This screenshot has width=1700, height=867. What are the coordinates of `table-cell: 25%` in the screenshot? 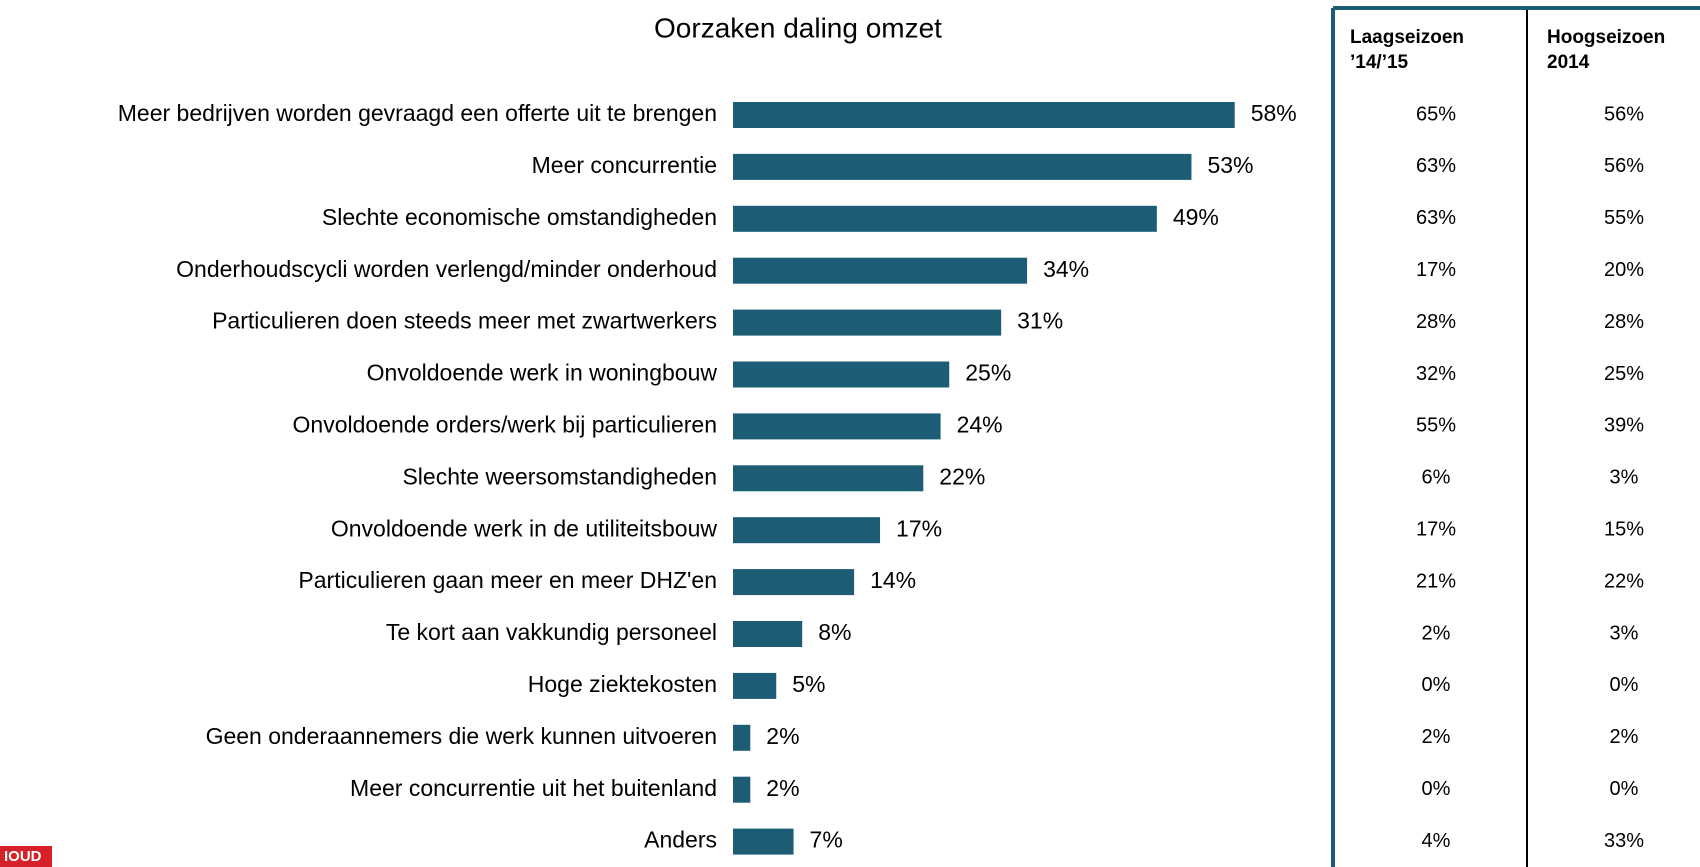 It's located at (1624, 374).